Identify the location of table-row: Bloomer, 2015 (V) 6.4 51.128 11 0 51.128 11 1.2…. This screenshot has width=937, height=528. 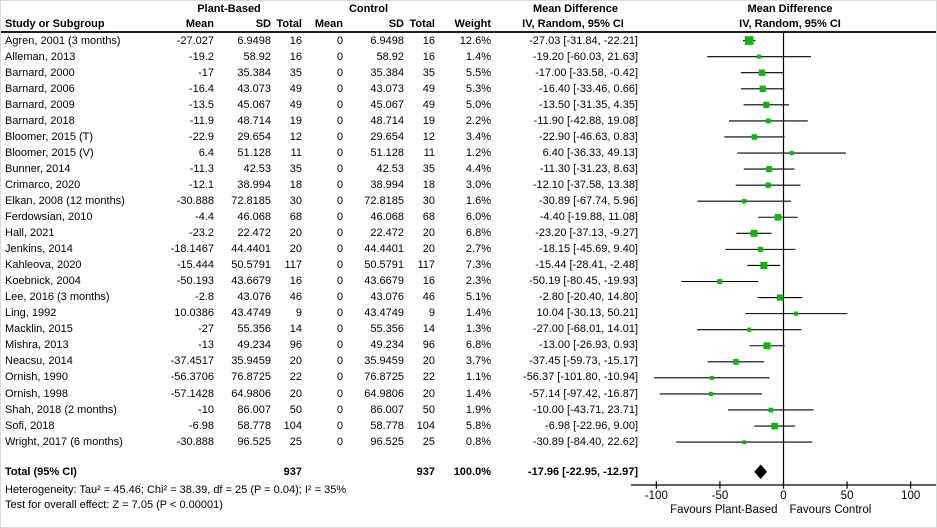
(321, 152).